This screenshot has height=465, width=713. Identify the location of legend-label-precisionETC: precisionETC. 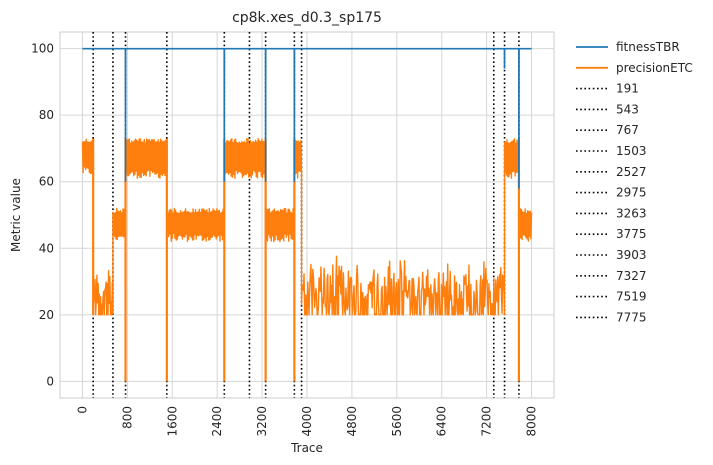
(654, 68).